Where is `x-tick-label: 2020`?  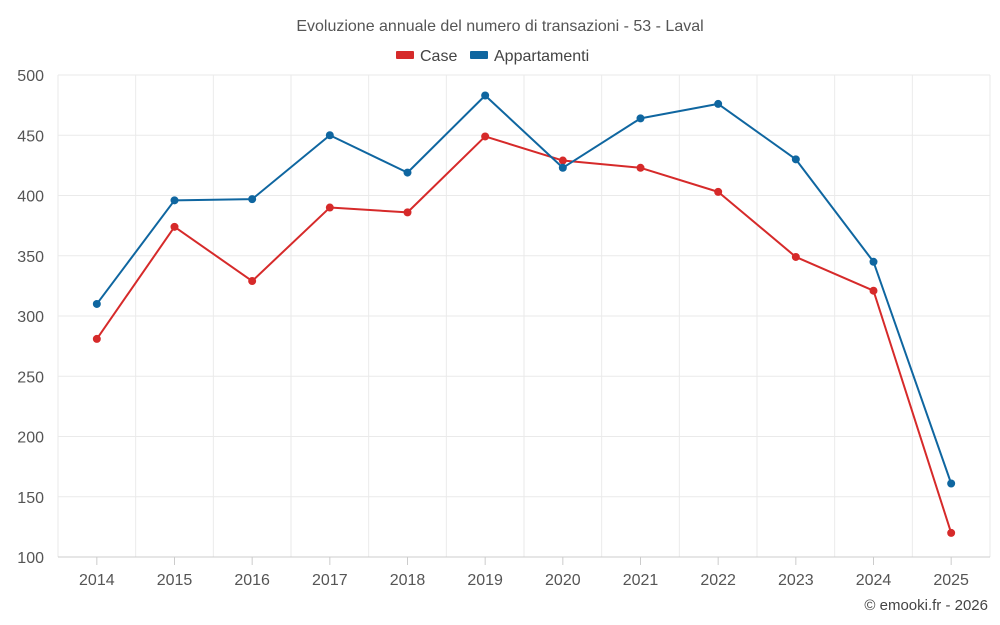 x-tick-label: 2020 is located at coordinates (563, 580).